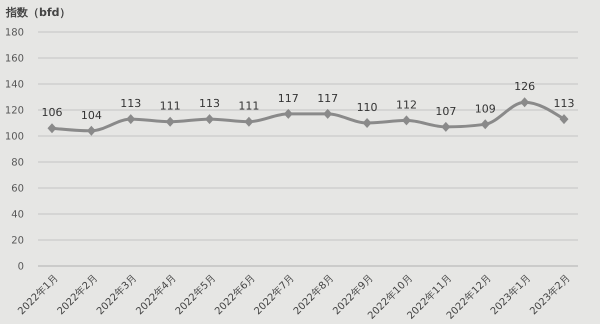  What do you see at coordinates (406, 105) in the screenshot?
I see `data-label: 112` at bounding box center [406, 105].